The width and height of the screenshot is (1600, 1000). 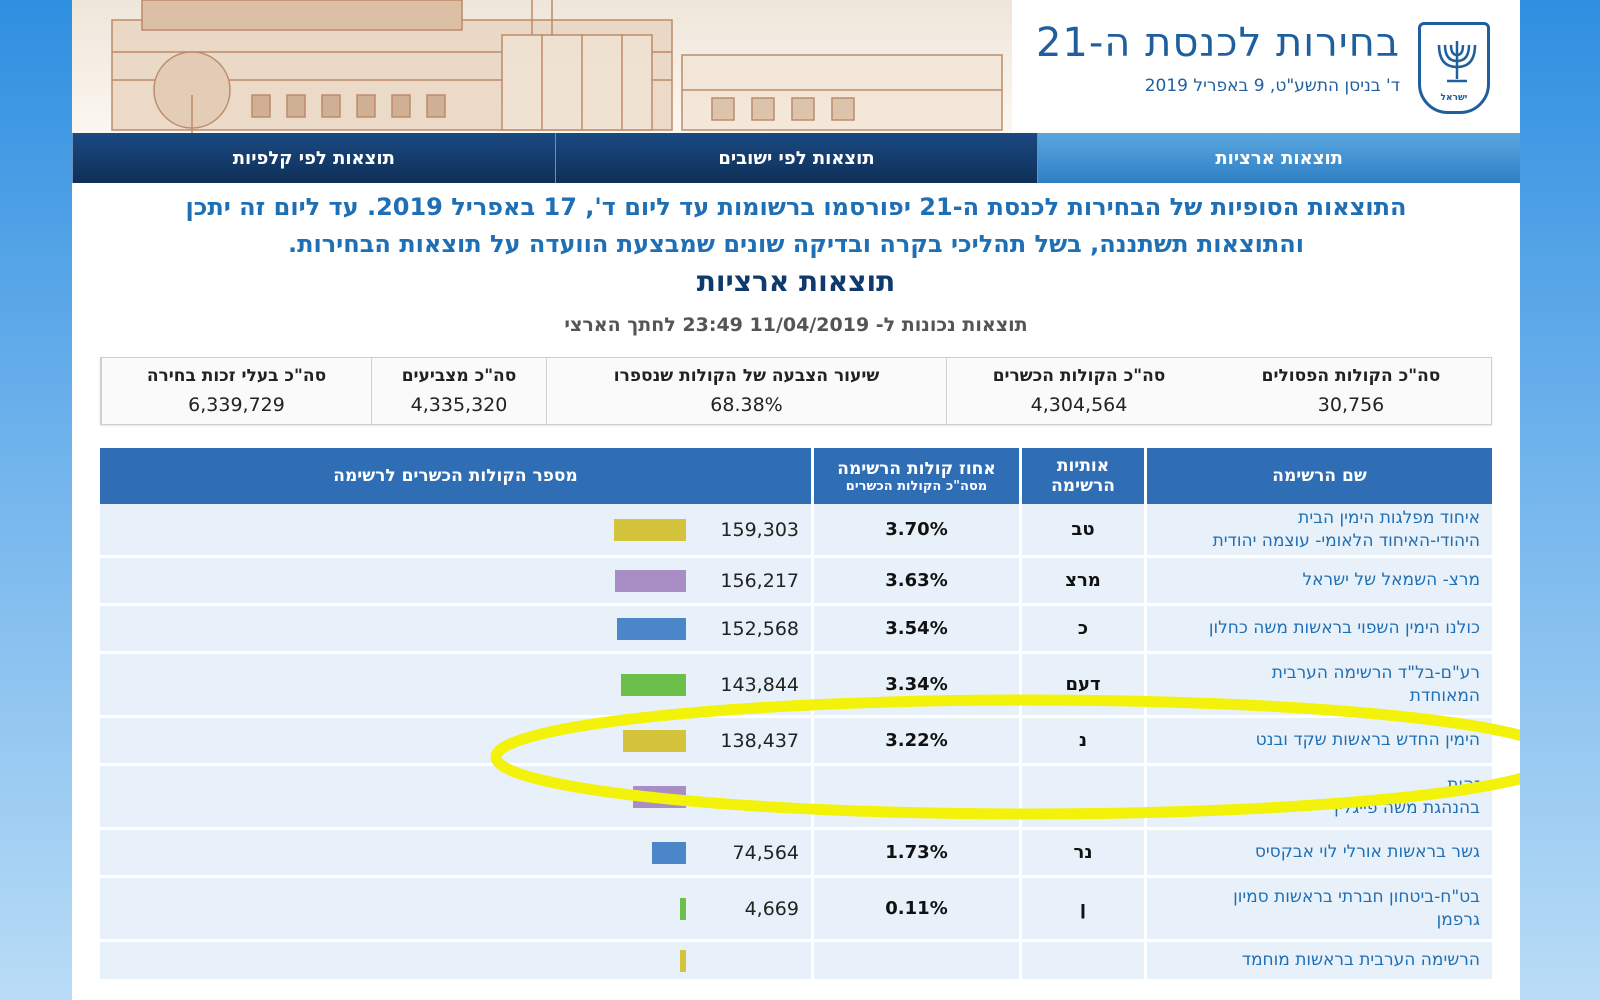 I want to click on vote-count-cell: 159,303, so click(x=455, y=529).